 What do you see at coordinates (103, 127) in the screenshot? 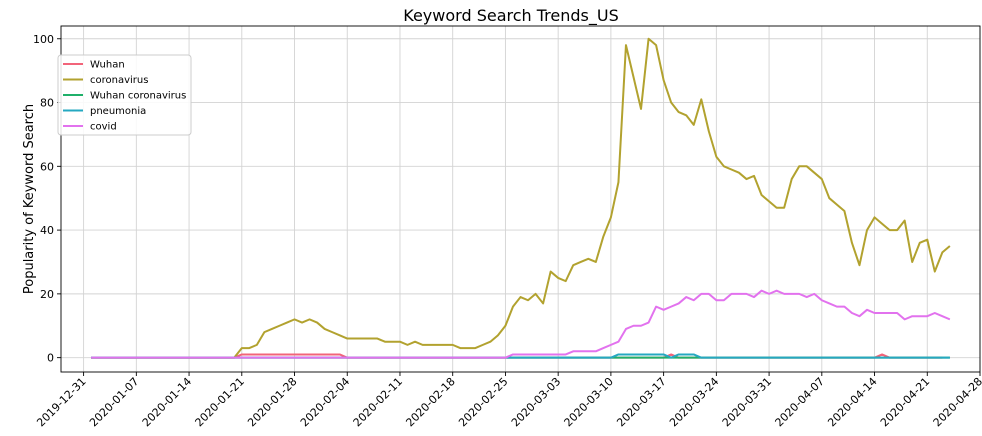
I see `legend-label: covid` at bounding box center [103, 127].